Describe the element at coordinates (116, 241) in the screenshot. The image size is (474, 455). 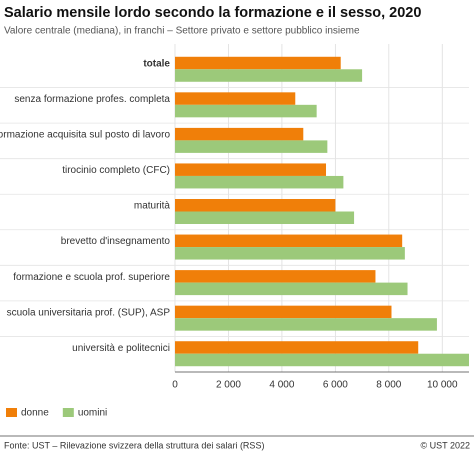
I see `category-label: brevetto d'insegnamento` at that location.